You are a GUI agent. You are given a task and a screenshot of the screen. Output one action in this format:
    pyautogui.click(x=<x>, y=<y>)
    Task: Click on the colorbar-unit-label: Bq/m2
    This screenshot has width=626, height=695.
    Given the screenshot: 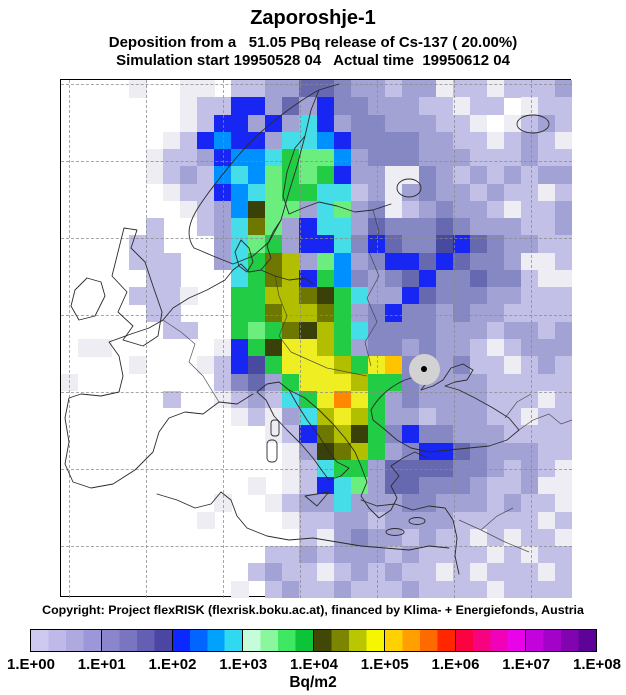 What is the action you would take?
    pyautogui.click(x=313, y=682)
    